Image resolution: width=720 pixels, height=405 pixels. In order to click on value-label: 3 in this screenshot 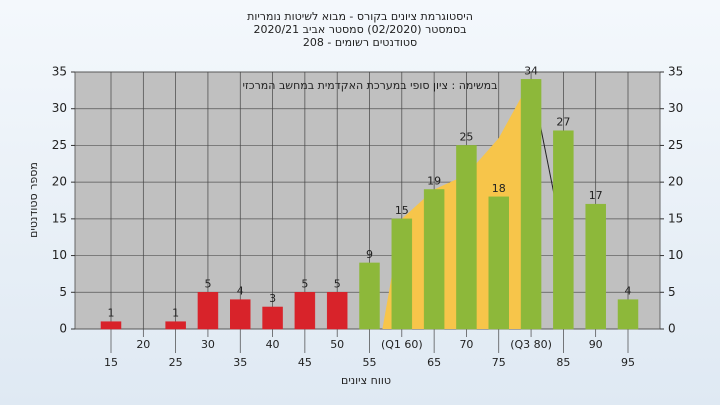, I will do `click(272, 298)`.